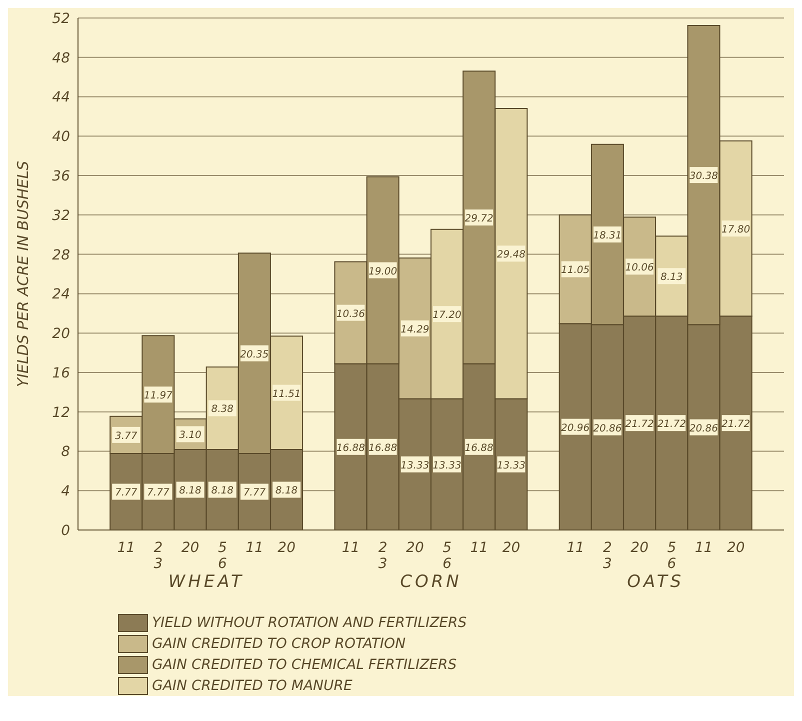 This screenshot has height=721, width=802. I want to click on data-label: 29.48, so click(511, 255).